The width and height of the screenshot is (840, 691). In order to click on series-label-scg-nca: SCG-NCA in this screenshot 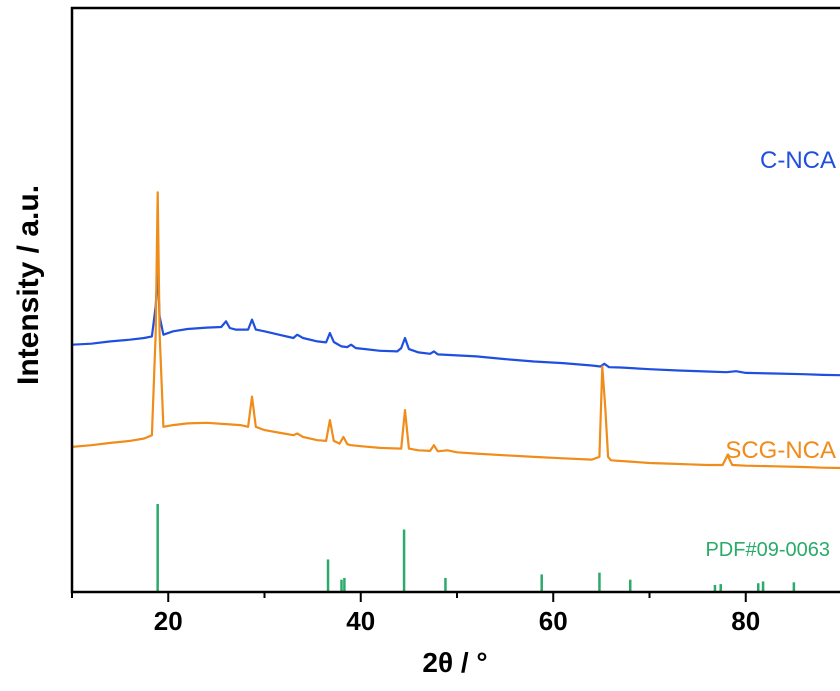, I will do `click(780, 450)`.